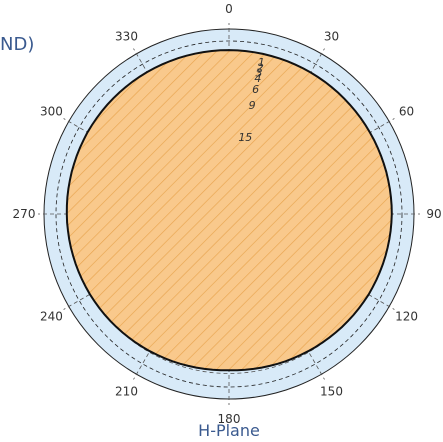  I want to click on radial-tick-label: 6, so click(255, 89).